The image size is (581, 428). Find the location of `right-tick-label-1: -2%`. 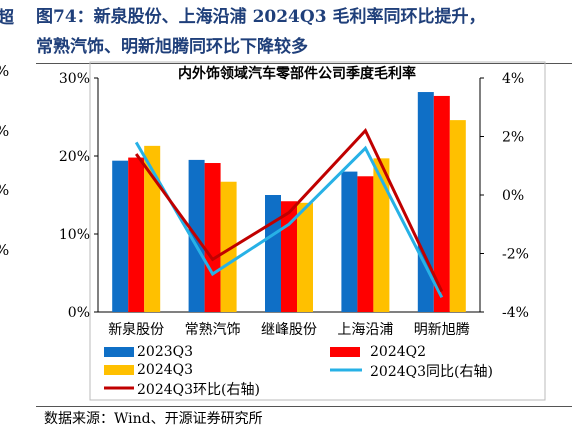

right-tick-label-1: -2% is located at coordinates (515, 255).